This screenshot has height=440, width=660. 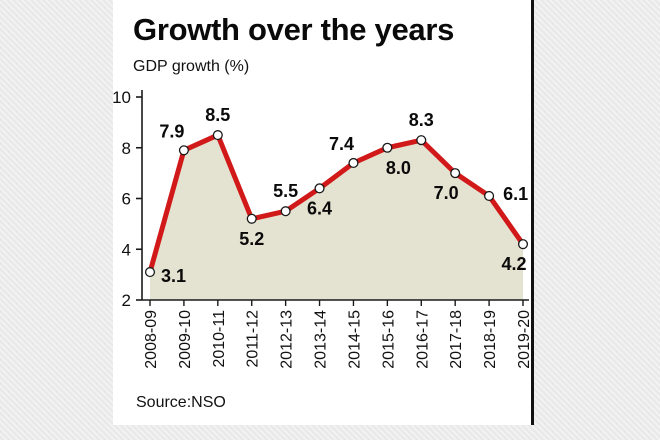 What do you see at coordinates (490, 339) in the screenshot?
I see `x-tick-label: 2018-19` at bounding box center [490, 339].